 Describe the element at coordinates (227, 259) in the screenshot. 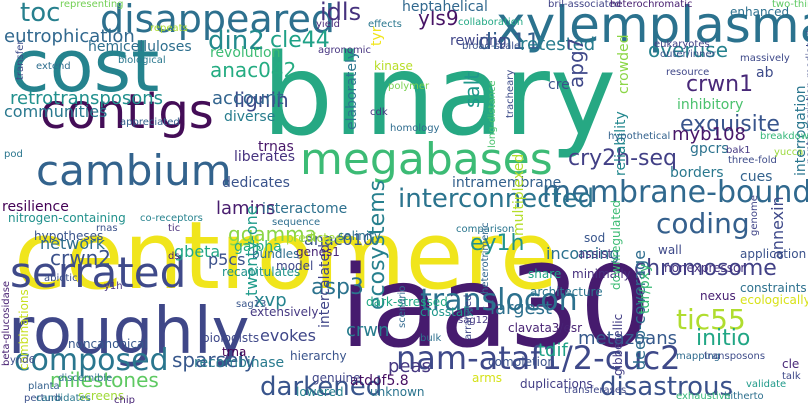

I see `word-p5cs: p5cs` at that location.